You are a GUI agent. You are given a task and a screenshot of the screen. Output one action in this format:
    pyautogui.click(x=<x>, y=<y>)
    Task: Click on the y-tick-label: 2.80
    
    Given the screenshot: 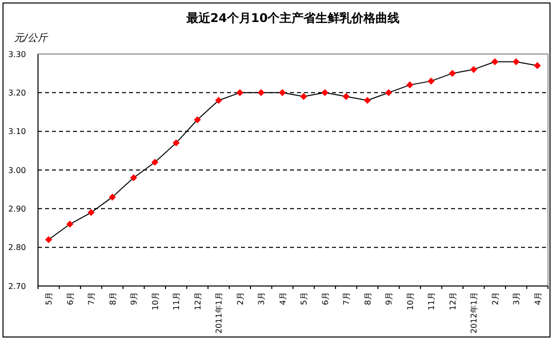 What is the action you would take?
    pyautogui.click(x=17, y=247)
    